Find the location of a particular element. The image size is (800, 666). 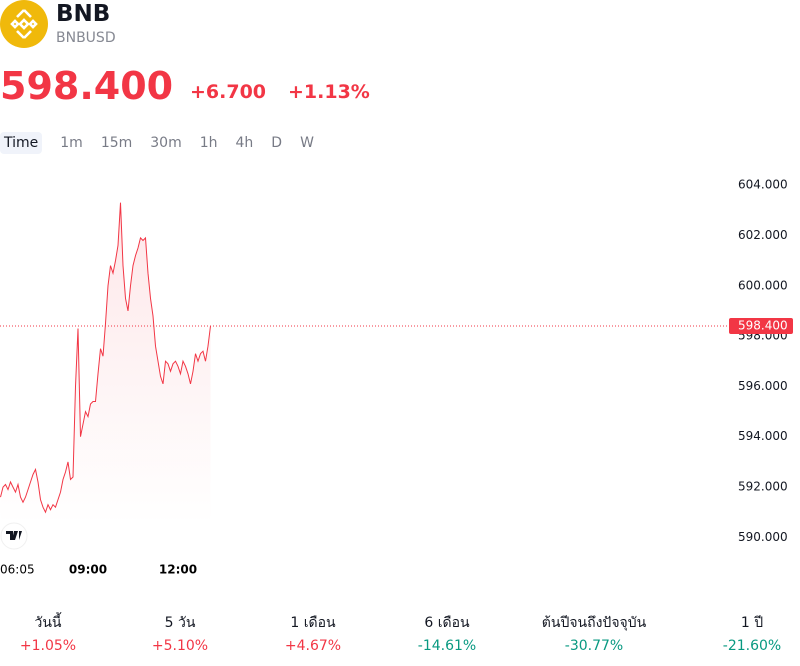

last-price-box is located at coordinates (761, 326).